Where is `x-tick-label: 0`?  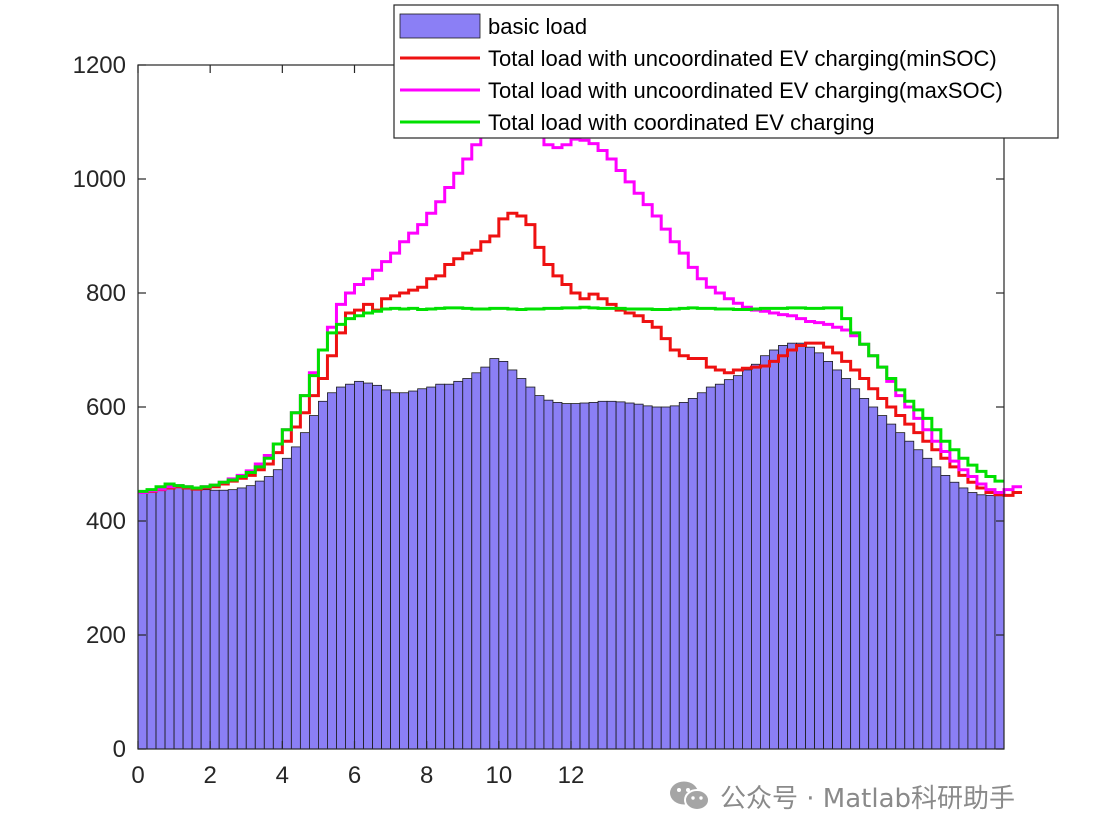 x-tick-label: 0 is located at coordinates (137, 775).